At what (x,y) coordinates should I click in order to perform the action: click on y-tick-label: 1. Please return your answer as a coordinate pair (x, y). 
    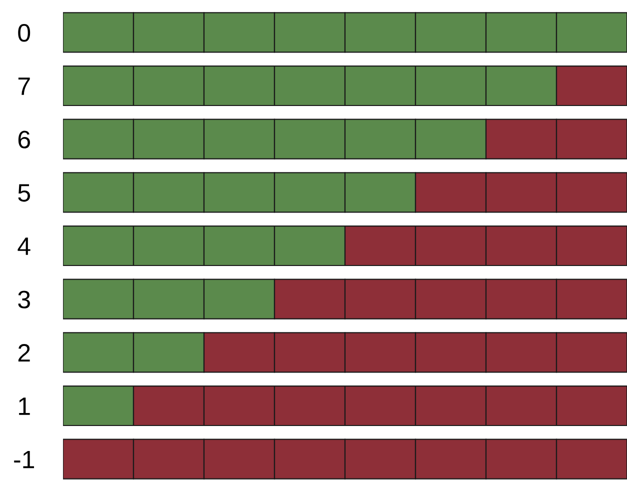
    Looking at the image, I should click on (24, 406).